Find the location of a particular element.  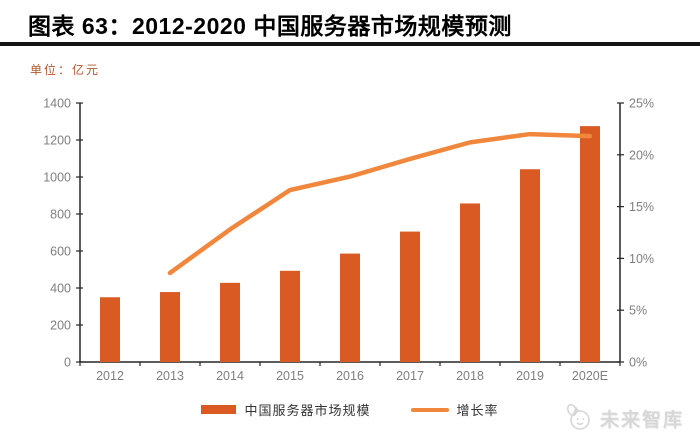

bar-2019 is located at coordinates (530, 265).